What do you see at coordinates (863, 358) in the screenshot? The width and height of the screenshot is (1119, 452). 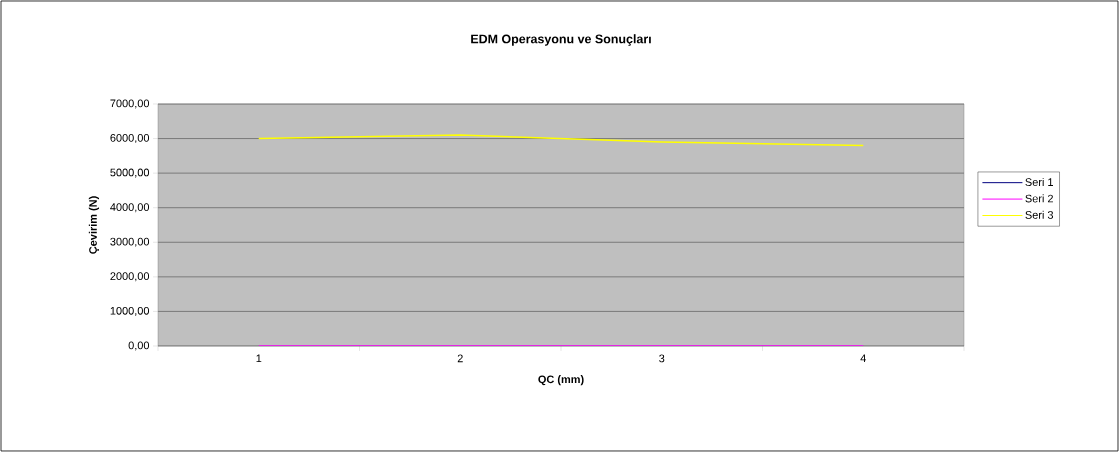 I see `x-tick-label: 4` at bounding box center [863, 358].